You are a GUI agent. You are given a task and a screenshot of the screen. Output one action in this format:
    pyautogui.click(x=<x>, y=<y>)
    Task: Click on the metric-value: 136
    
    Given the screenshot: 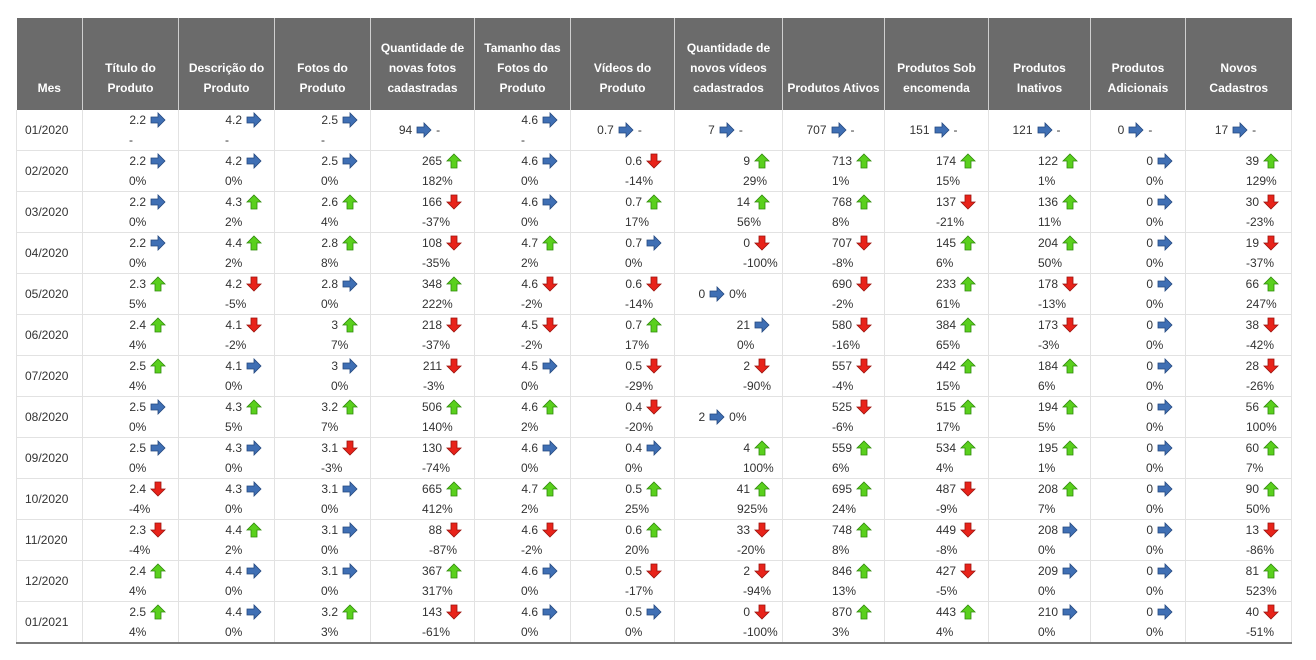 What is the action you would take?
    pyautogui.click(x=1047, y=202)
    